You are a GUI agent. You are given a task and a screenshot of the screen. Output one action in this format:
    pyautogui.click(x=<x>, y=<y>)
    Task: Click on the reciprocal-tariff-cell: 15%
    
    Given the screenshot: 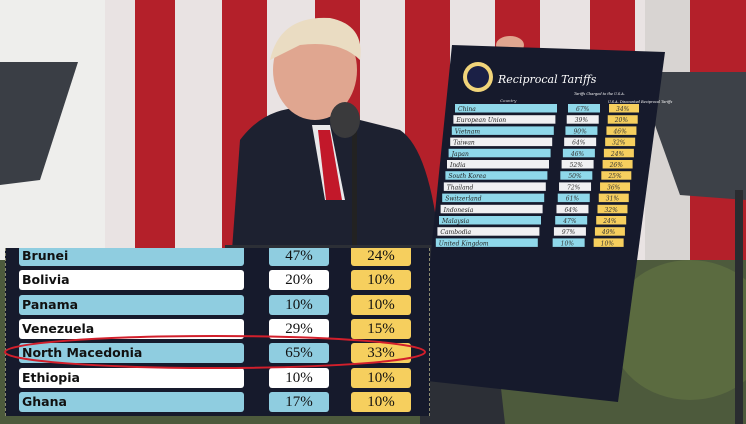 What is the action you would take?
    pyautogui.click(x=381, y=328)
    